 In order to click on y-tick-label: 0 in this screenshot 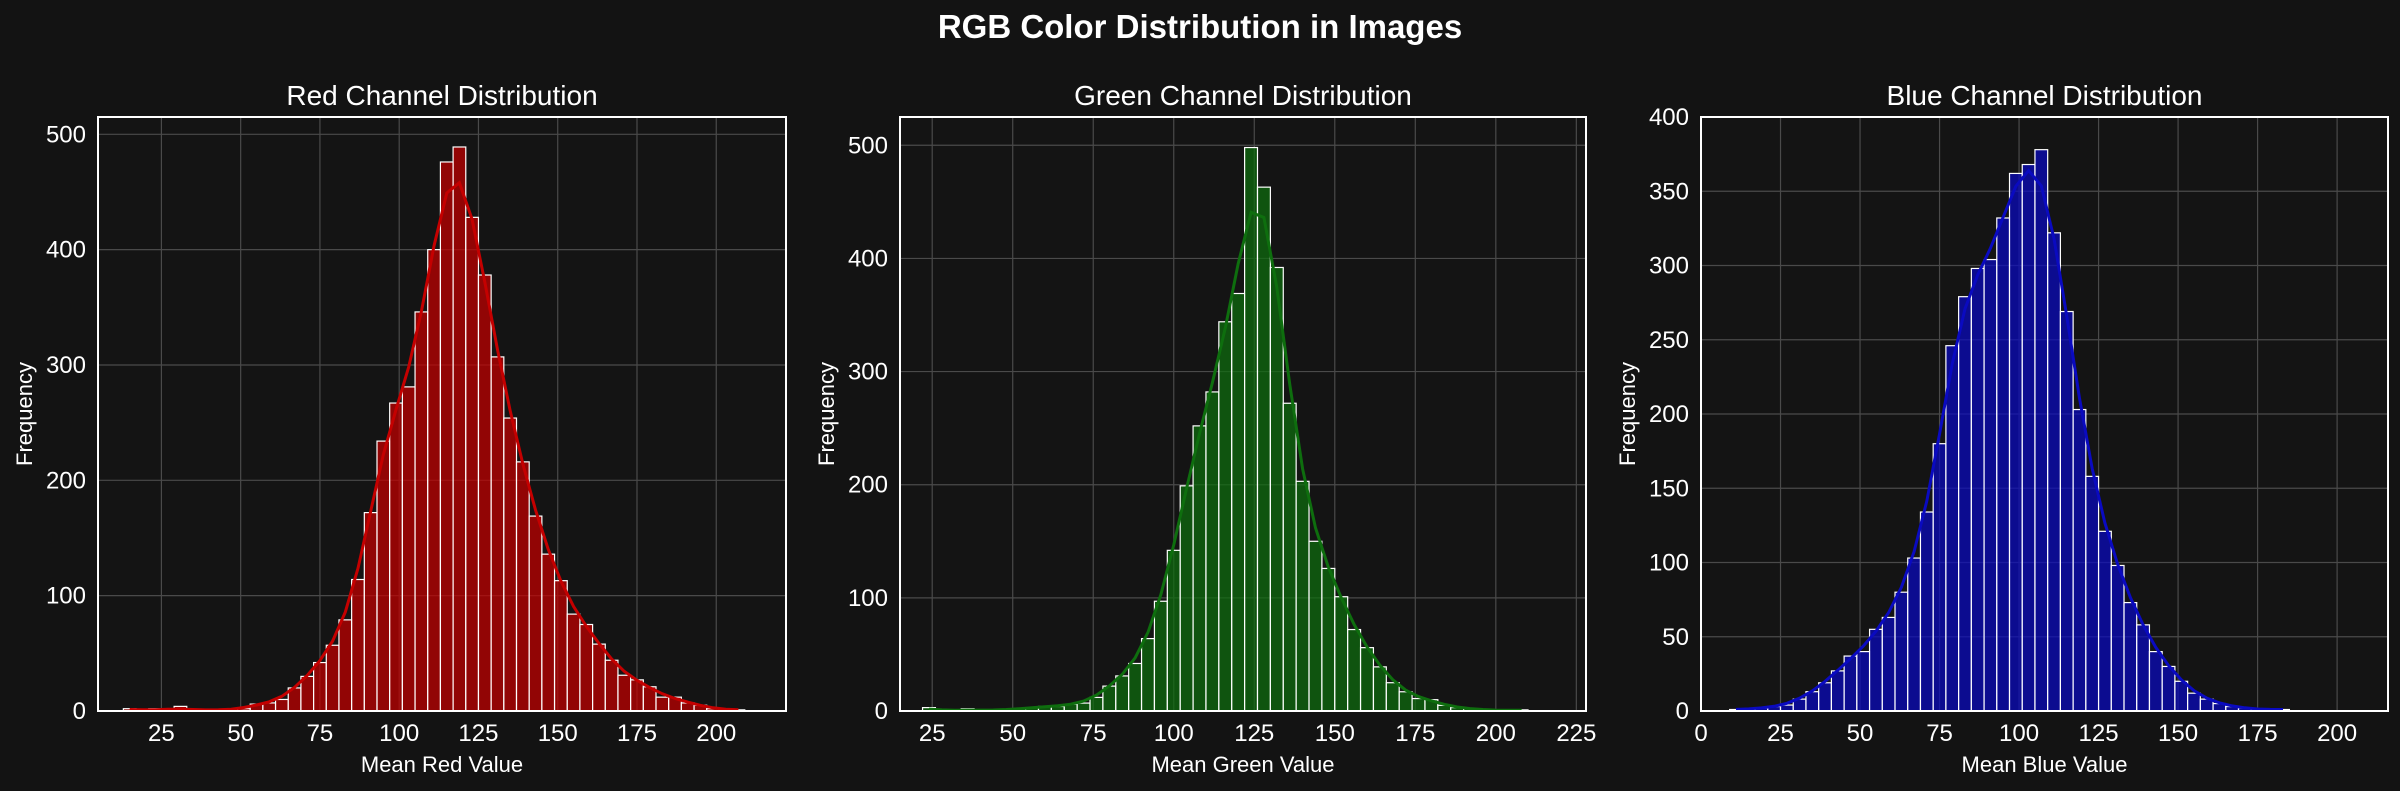, I will do `click(1682, 711)`.